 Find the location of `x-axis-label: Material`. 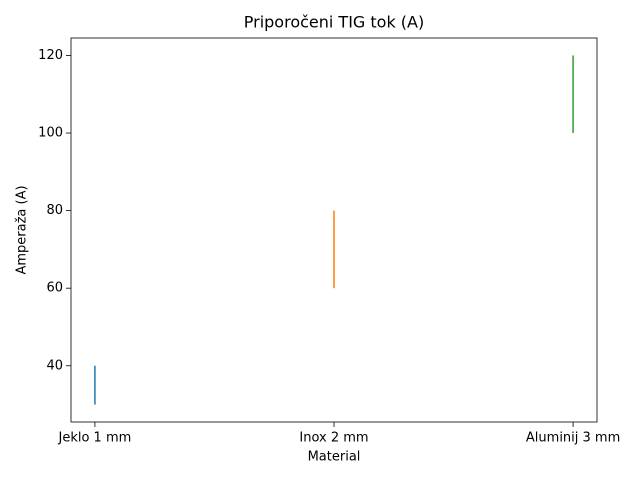

x-axis-label: Material is located at coordinates (334, 457).